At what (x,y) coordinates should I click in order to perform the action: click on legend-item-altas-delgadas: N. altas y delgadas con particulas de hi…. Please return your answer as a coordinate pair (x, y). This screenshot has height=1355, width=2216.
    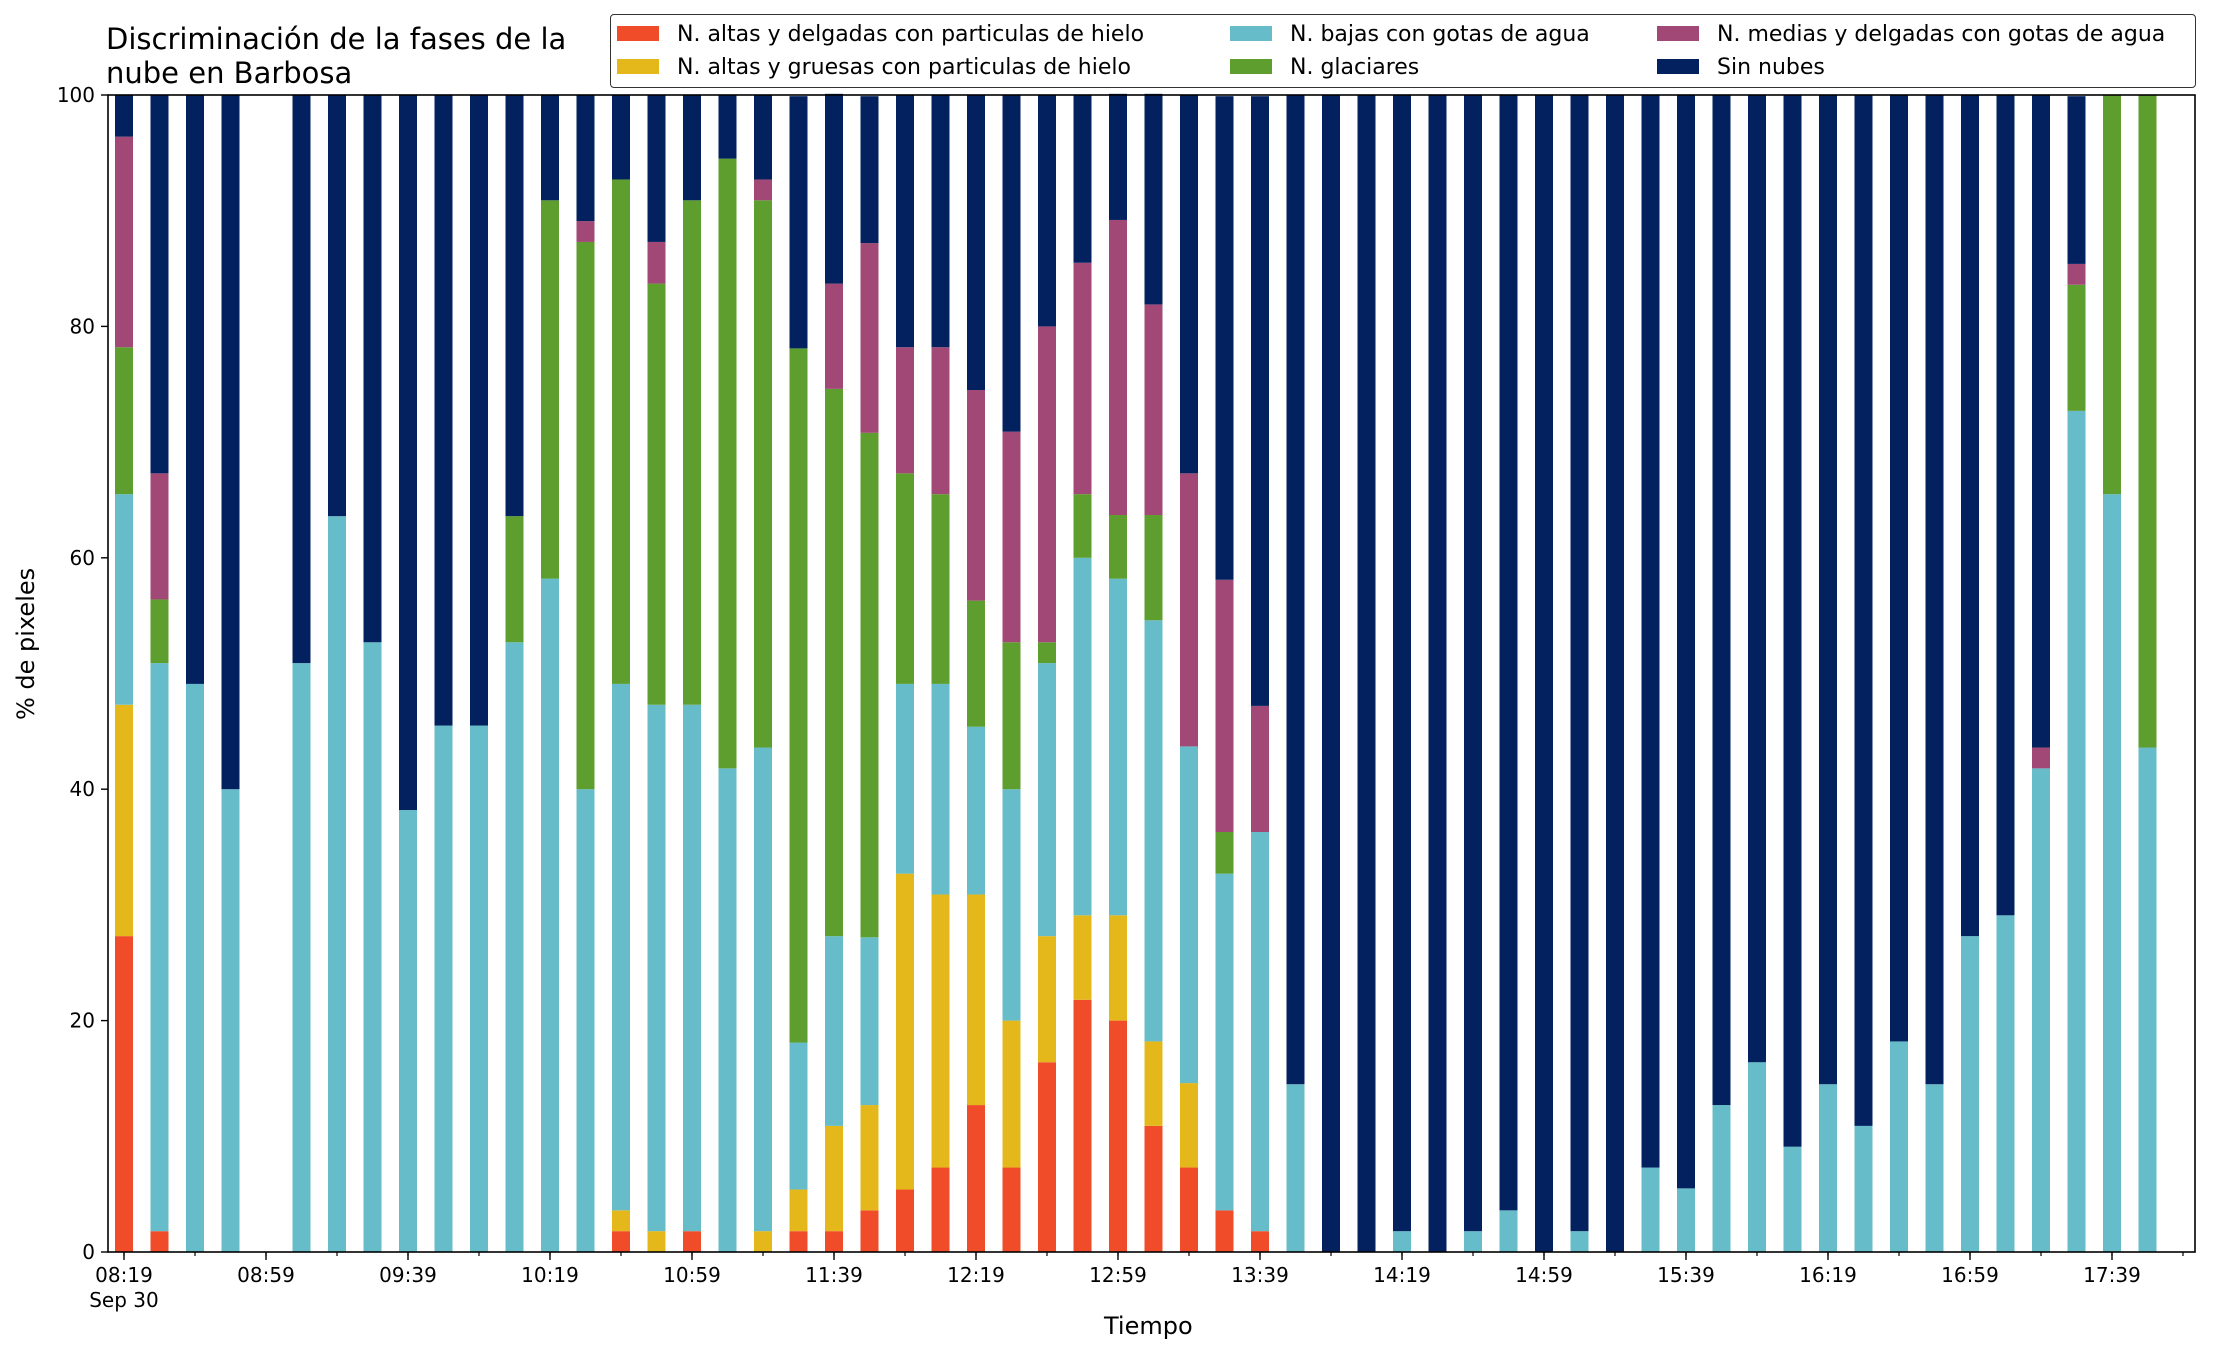
    Looking at the image, I should click on (880, 35).